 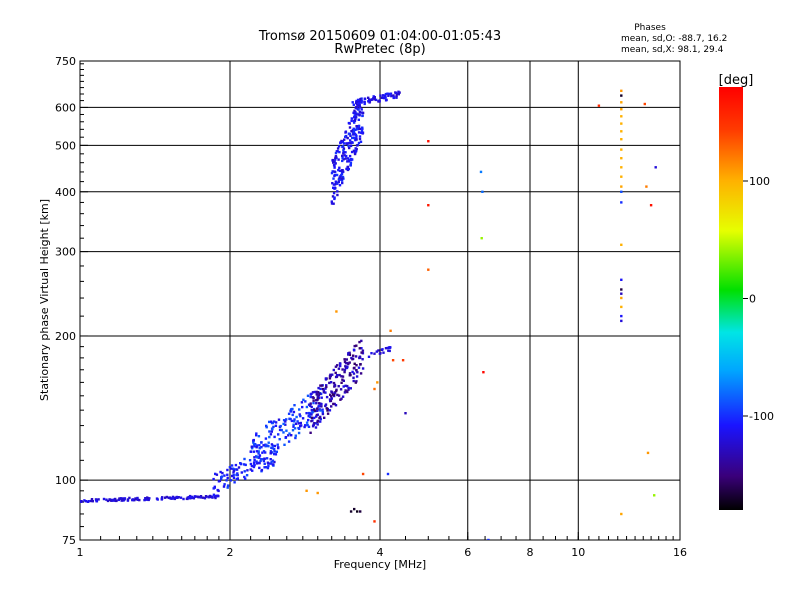 I want to click on x-tick-label: 4, so click(x=380, y=552).